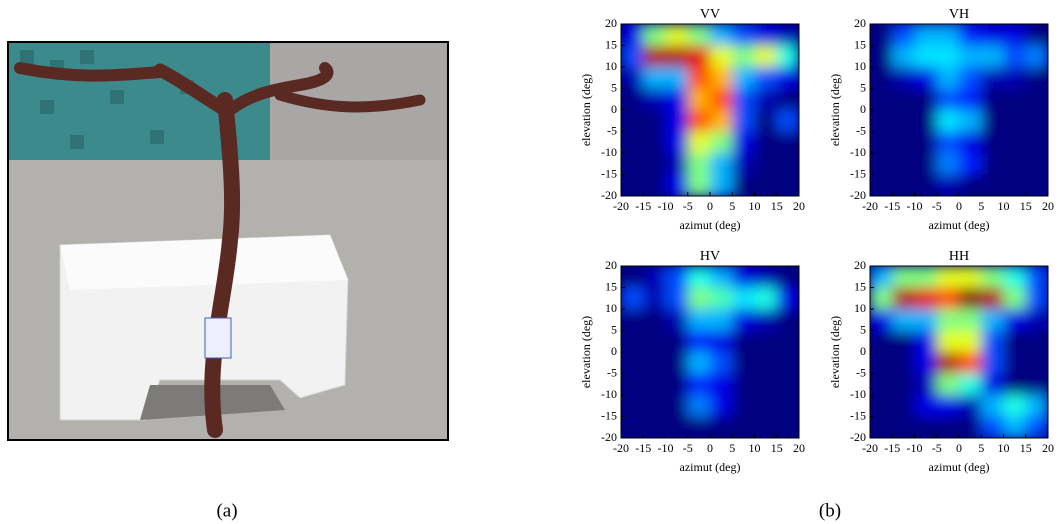 The image size is (1060, 524). Describe the element at coordinates (937, 206) in the screenshot. I see `x-tick-label: -5` at that location.